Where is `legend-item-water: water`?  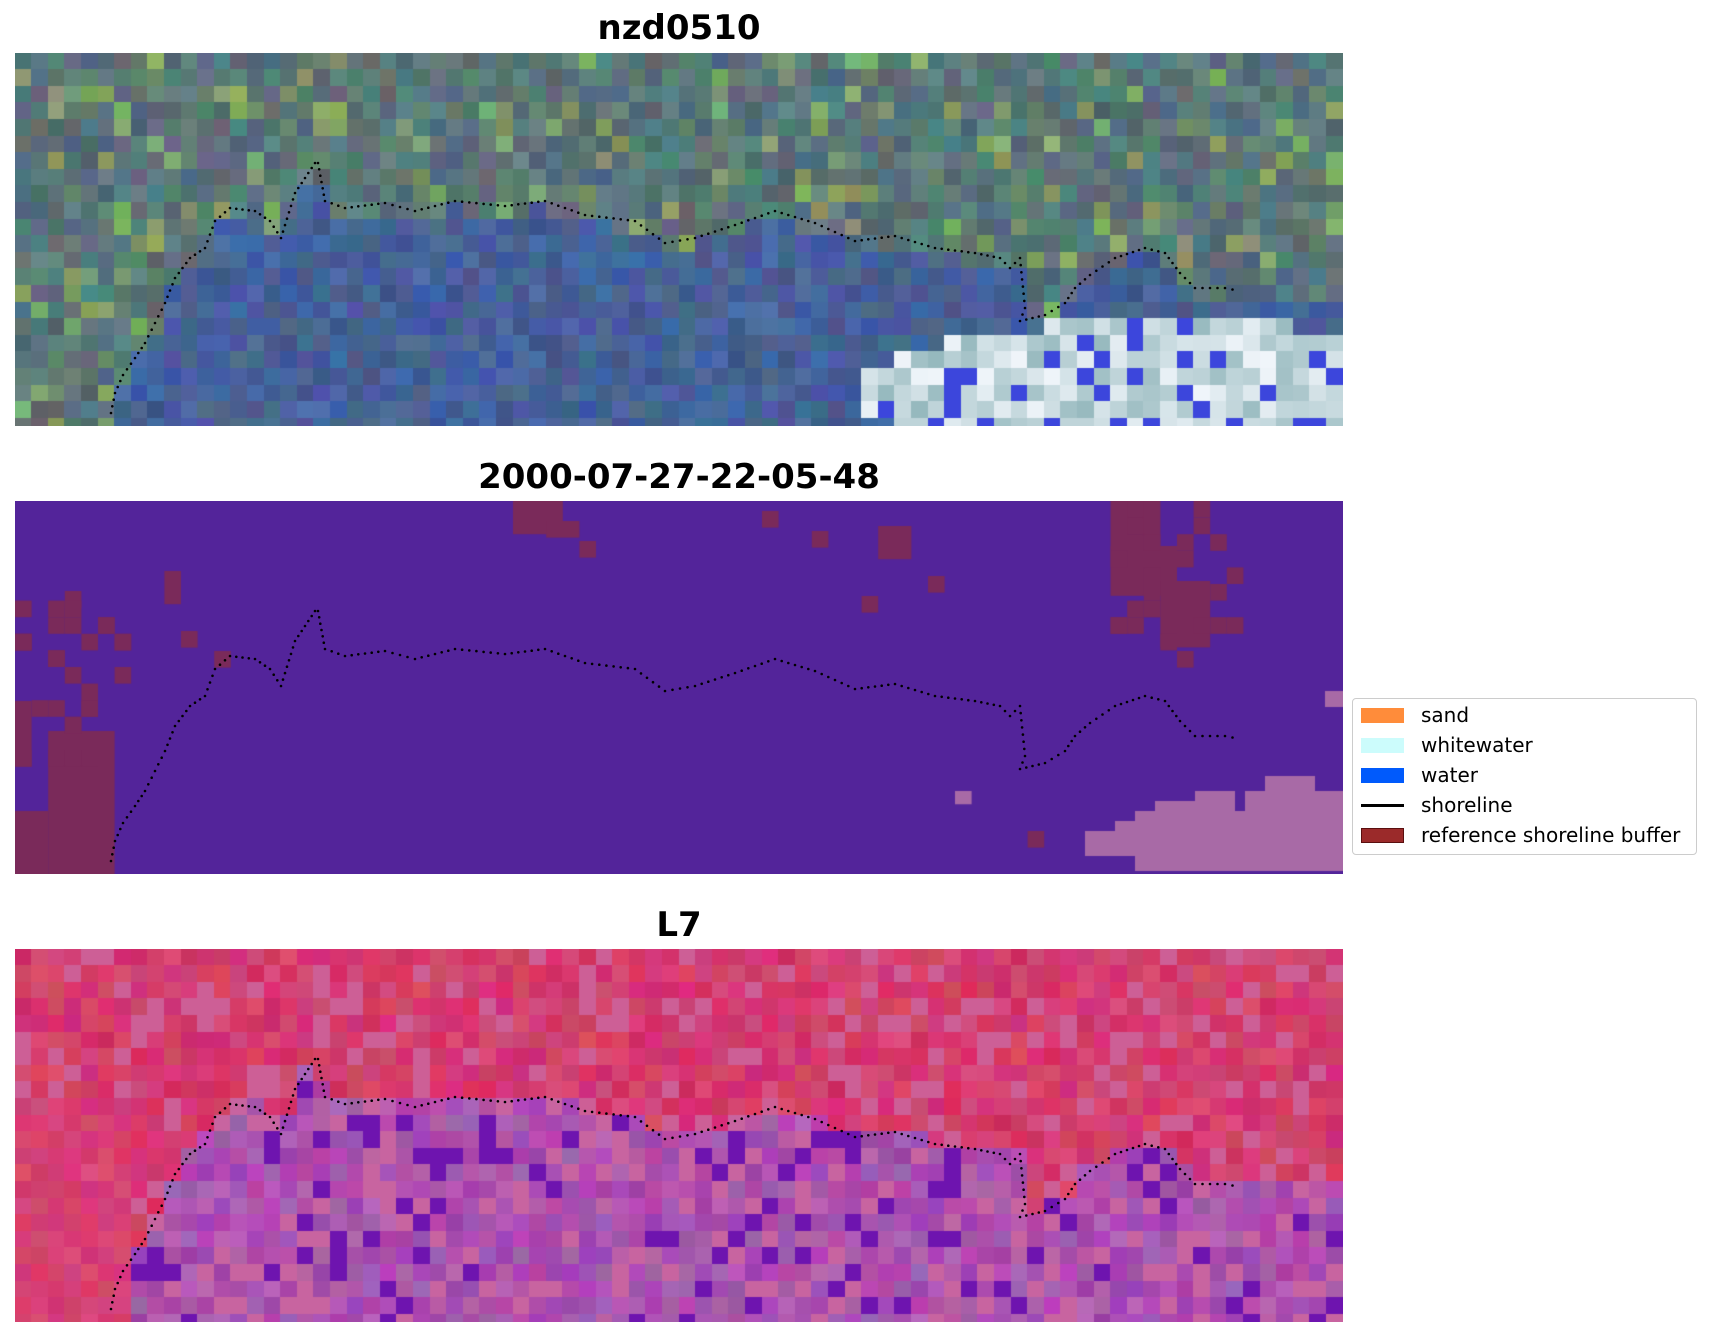 legend-item-water: water is located at coordinates (1419, 775).